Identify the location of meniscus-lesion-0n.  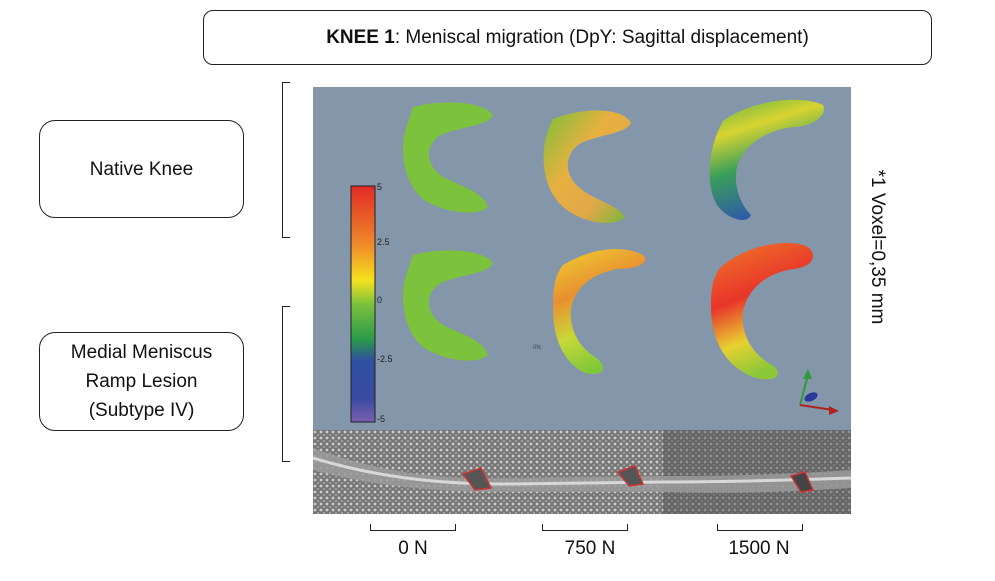
(448, 305).